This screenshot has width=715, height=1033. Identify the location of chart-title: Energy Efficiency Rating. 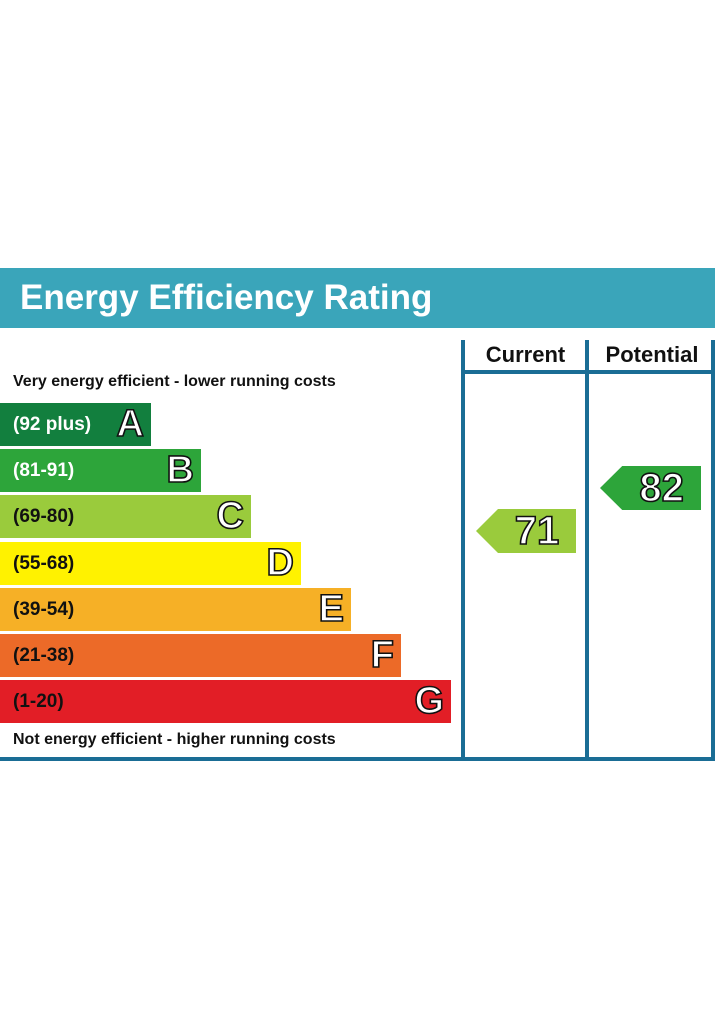
(357, 298).